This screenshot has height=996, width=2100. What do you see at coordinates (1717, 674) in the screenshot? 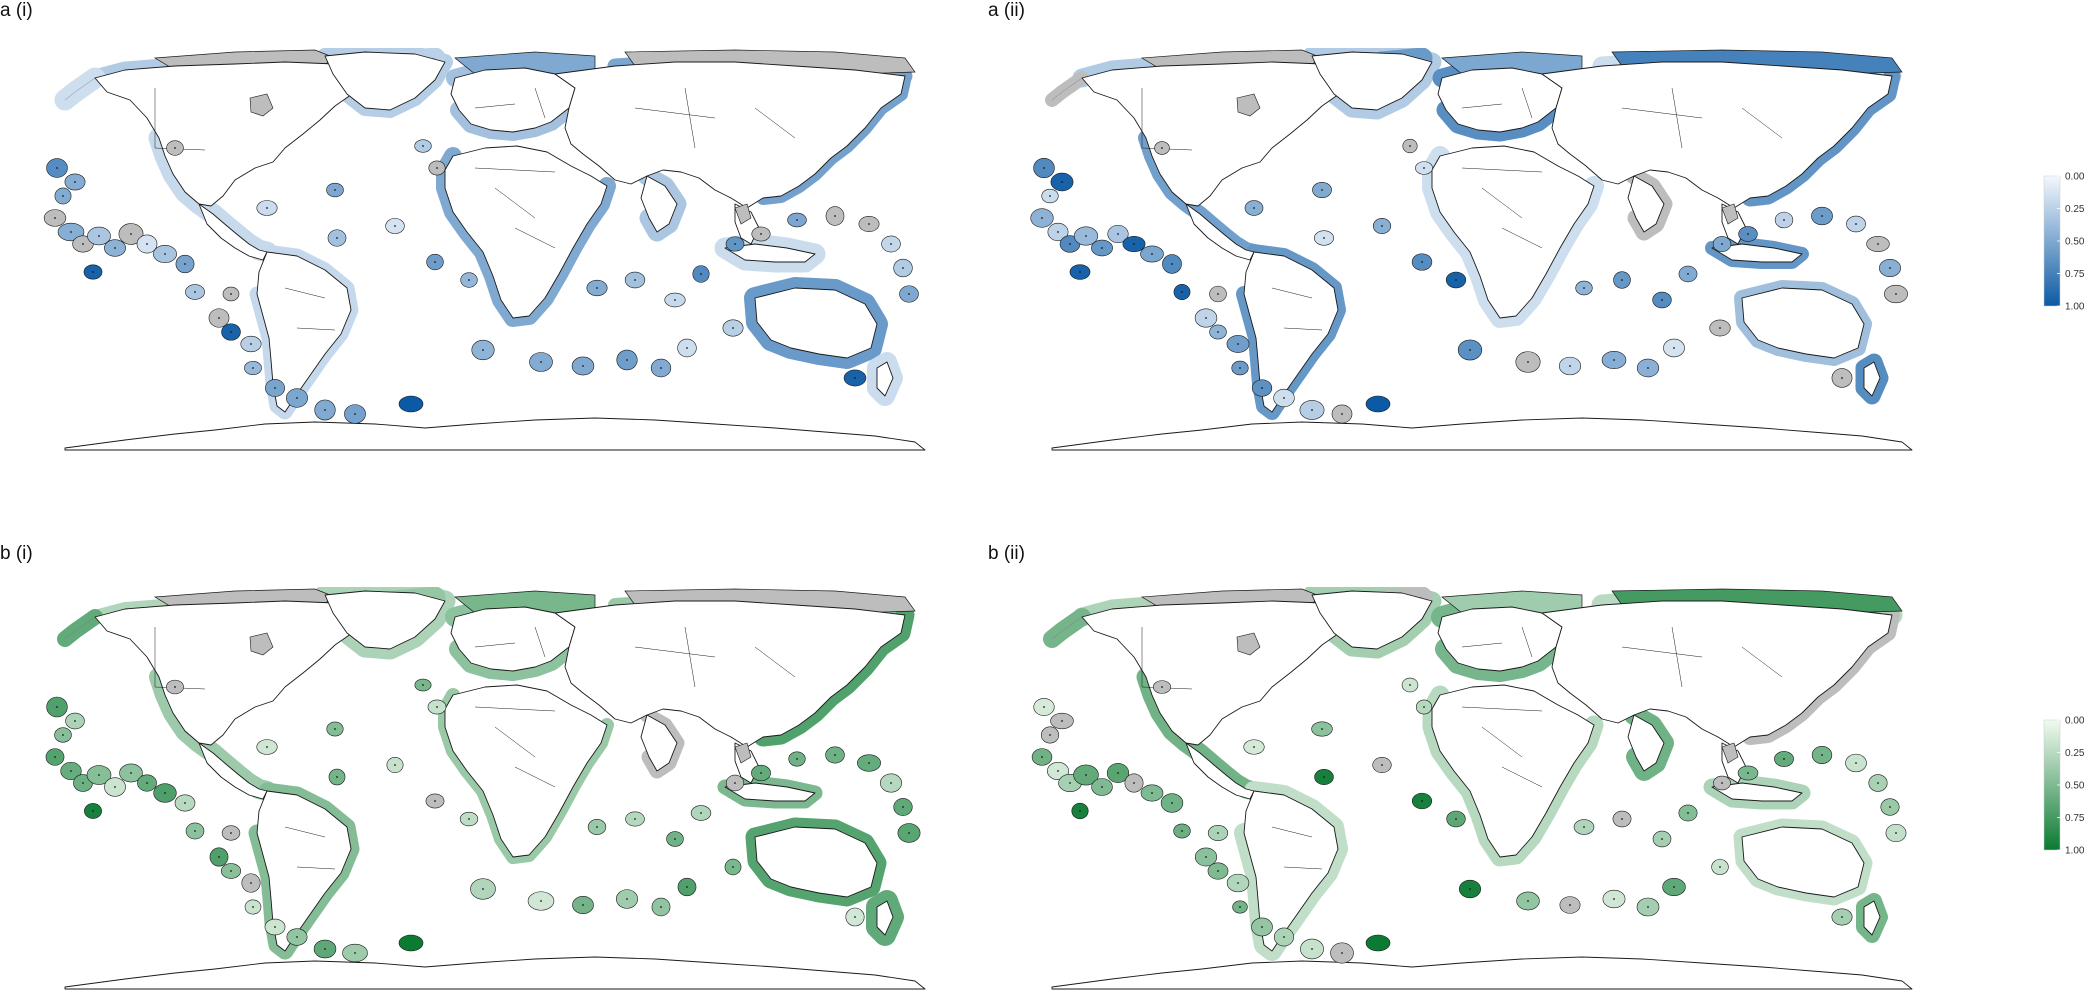
I see `landmass-asia` at bounding box center [1717, 674].